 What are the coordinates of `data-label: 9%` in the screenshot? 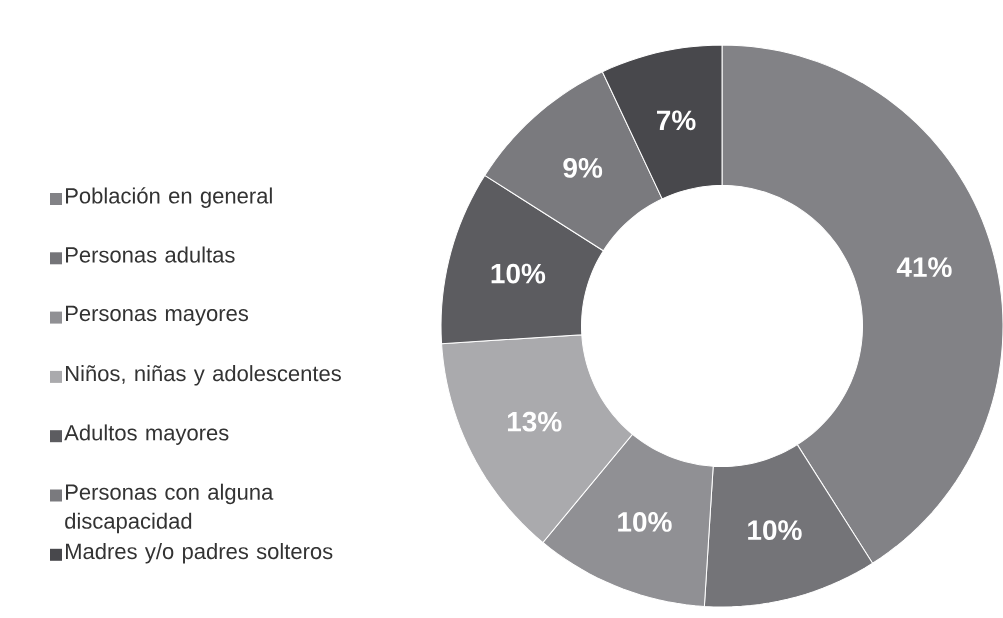 It's located at (583, 168).